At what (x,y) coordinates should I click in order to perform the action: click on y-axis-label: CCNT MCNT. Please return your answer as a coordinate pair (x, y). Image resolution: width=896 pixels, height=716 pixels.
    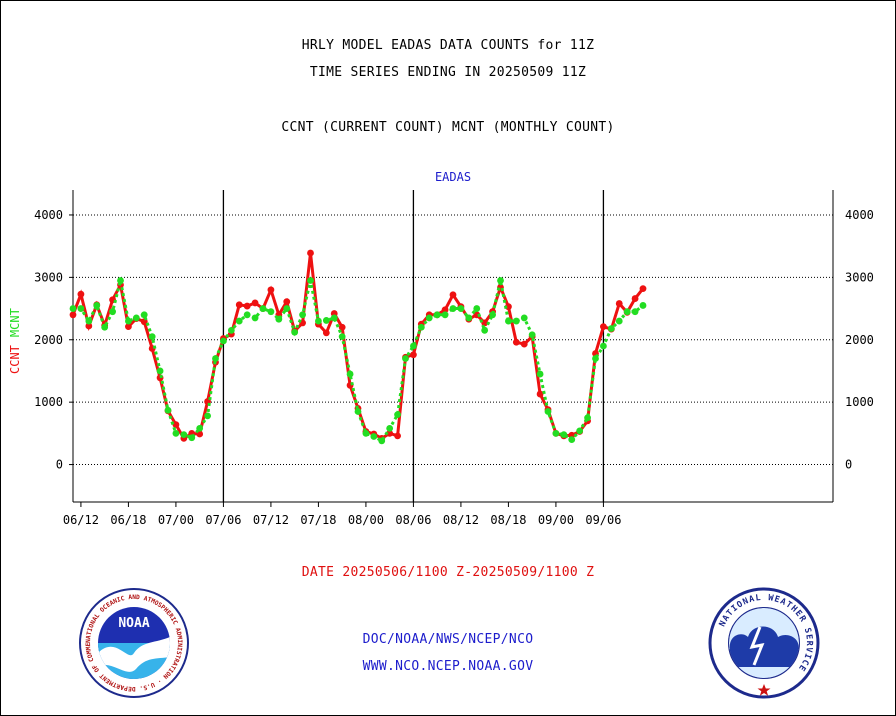
    Looking at the image, I should click on (15, 341).